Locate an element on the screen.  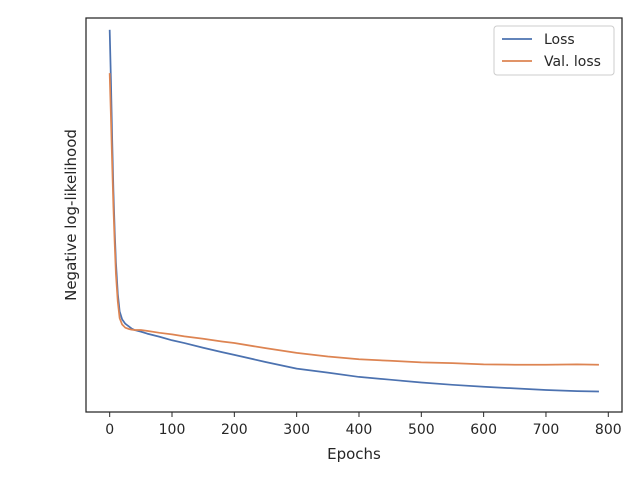
x-tick-label: 500 is located at coordinates (421, 430).